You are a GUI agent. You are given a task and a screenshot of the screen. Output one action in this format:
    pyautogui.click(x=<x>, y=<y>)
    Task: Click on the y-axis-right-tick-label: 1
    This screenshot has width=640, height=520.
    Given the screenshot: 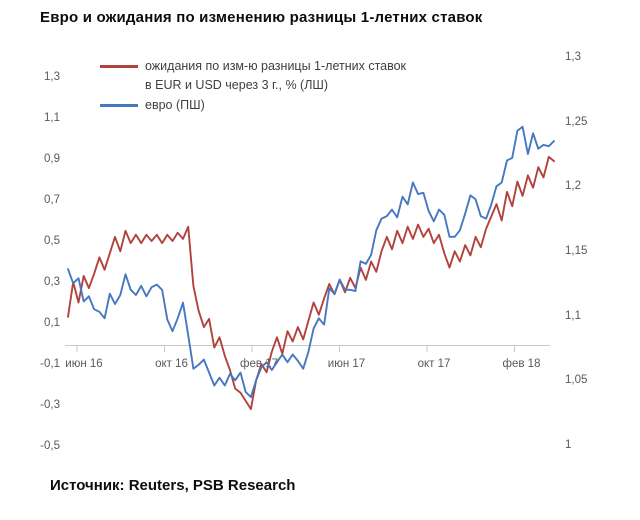 What is the action you would take?
    pyautogui.click(x=568, y=445)
    